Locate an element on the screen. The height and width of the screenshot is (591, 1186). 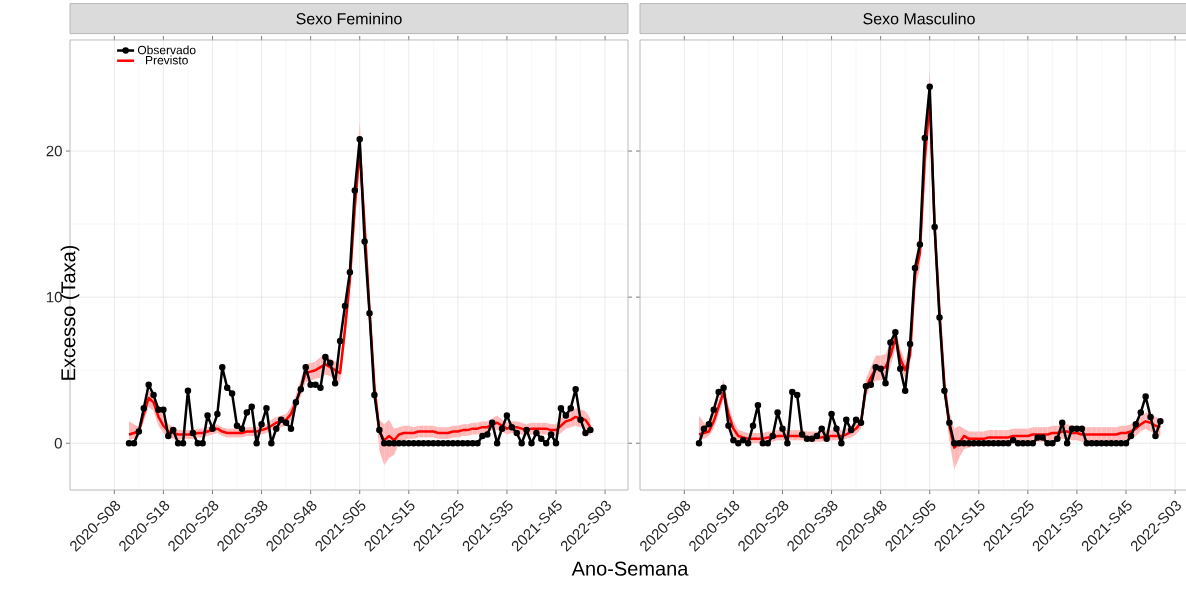
chart-title: Sexo Feminino is located at coordinates (349, 18).